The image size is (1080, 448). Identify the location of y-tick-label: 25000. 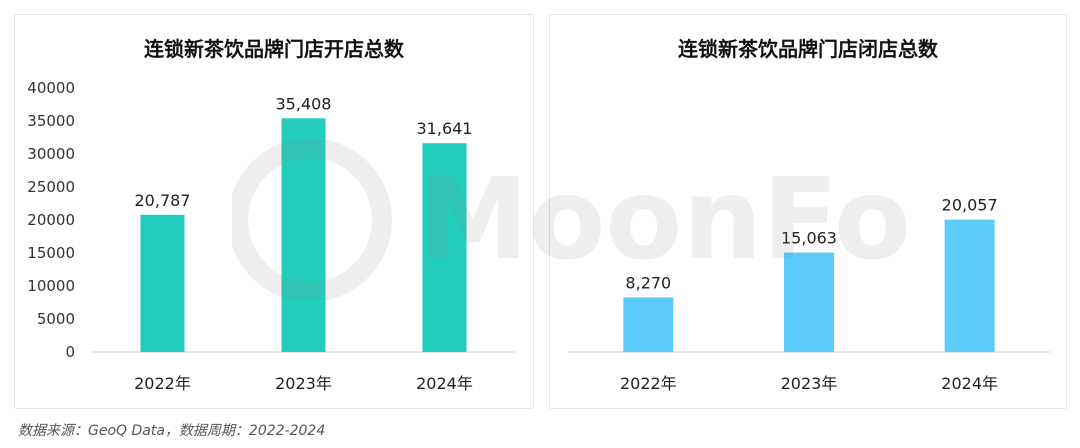
(51, 187).